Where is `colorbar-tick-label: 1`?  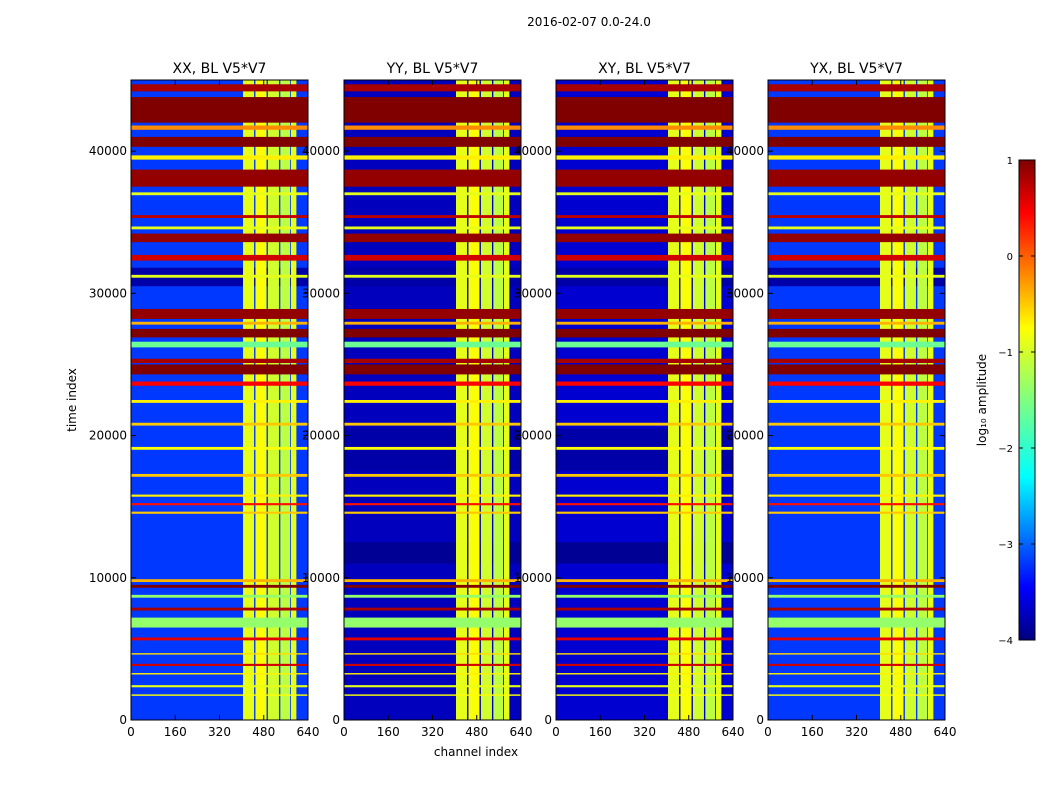
colorbar-tick-label: 1 is located at coordinates (1010, 161).